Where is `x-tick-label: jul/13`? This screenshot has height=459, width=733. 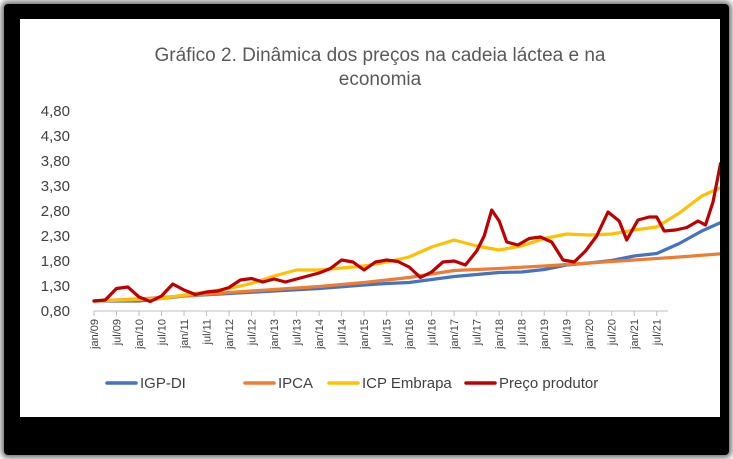 x-tick-label: jul/13 is located at coordinates (298, 332).